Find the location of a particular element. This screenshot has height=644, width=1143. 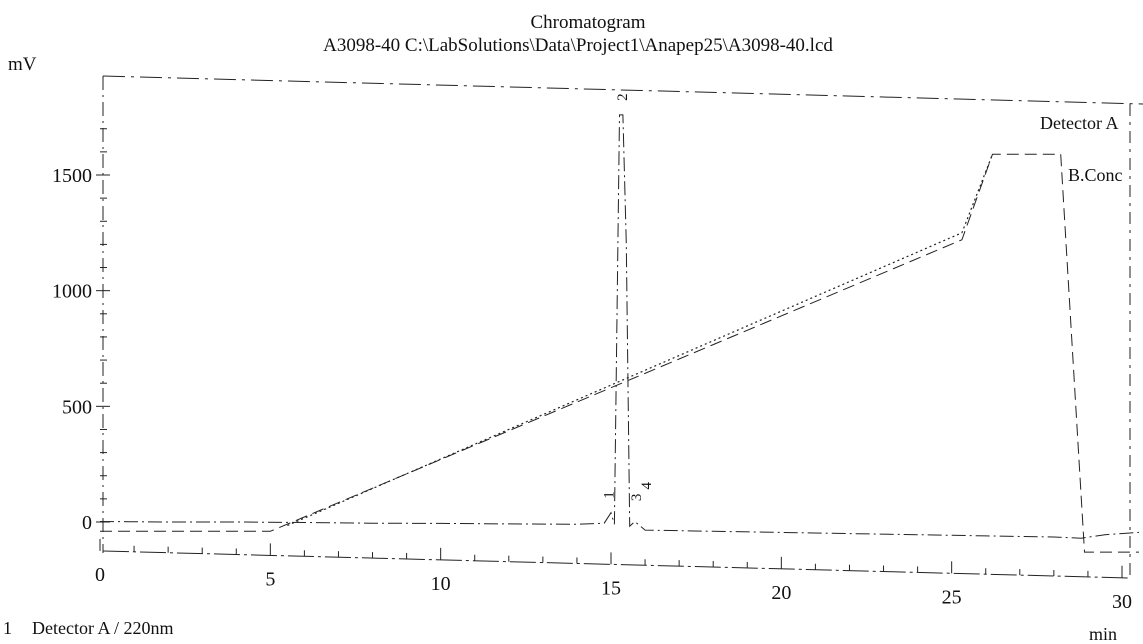

x-tick-label-20: 20 is located at coordinates (781, 593).